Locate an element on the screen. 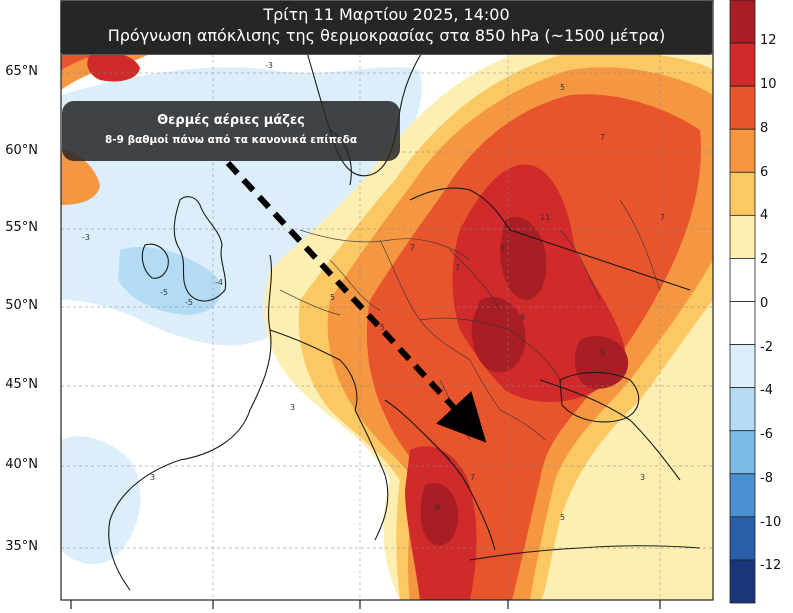 The image size is (793, 613). title-date: Τρίτη 11 Μαρτίου 2025, 14:00 is located at coordinates (386, 14).